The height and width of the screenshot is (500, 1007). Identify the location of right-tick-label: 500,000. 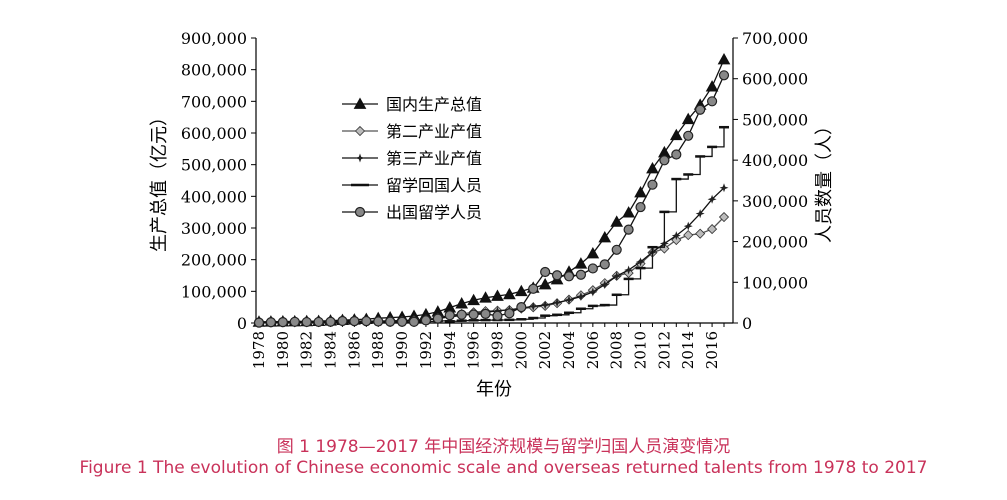
(775, 119).